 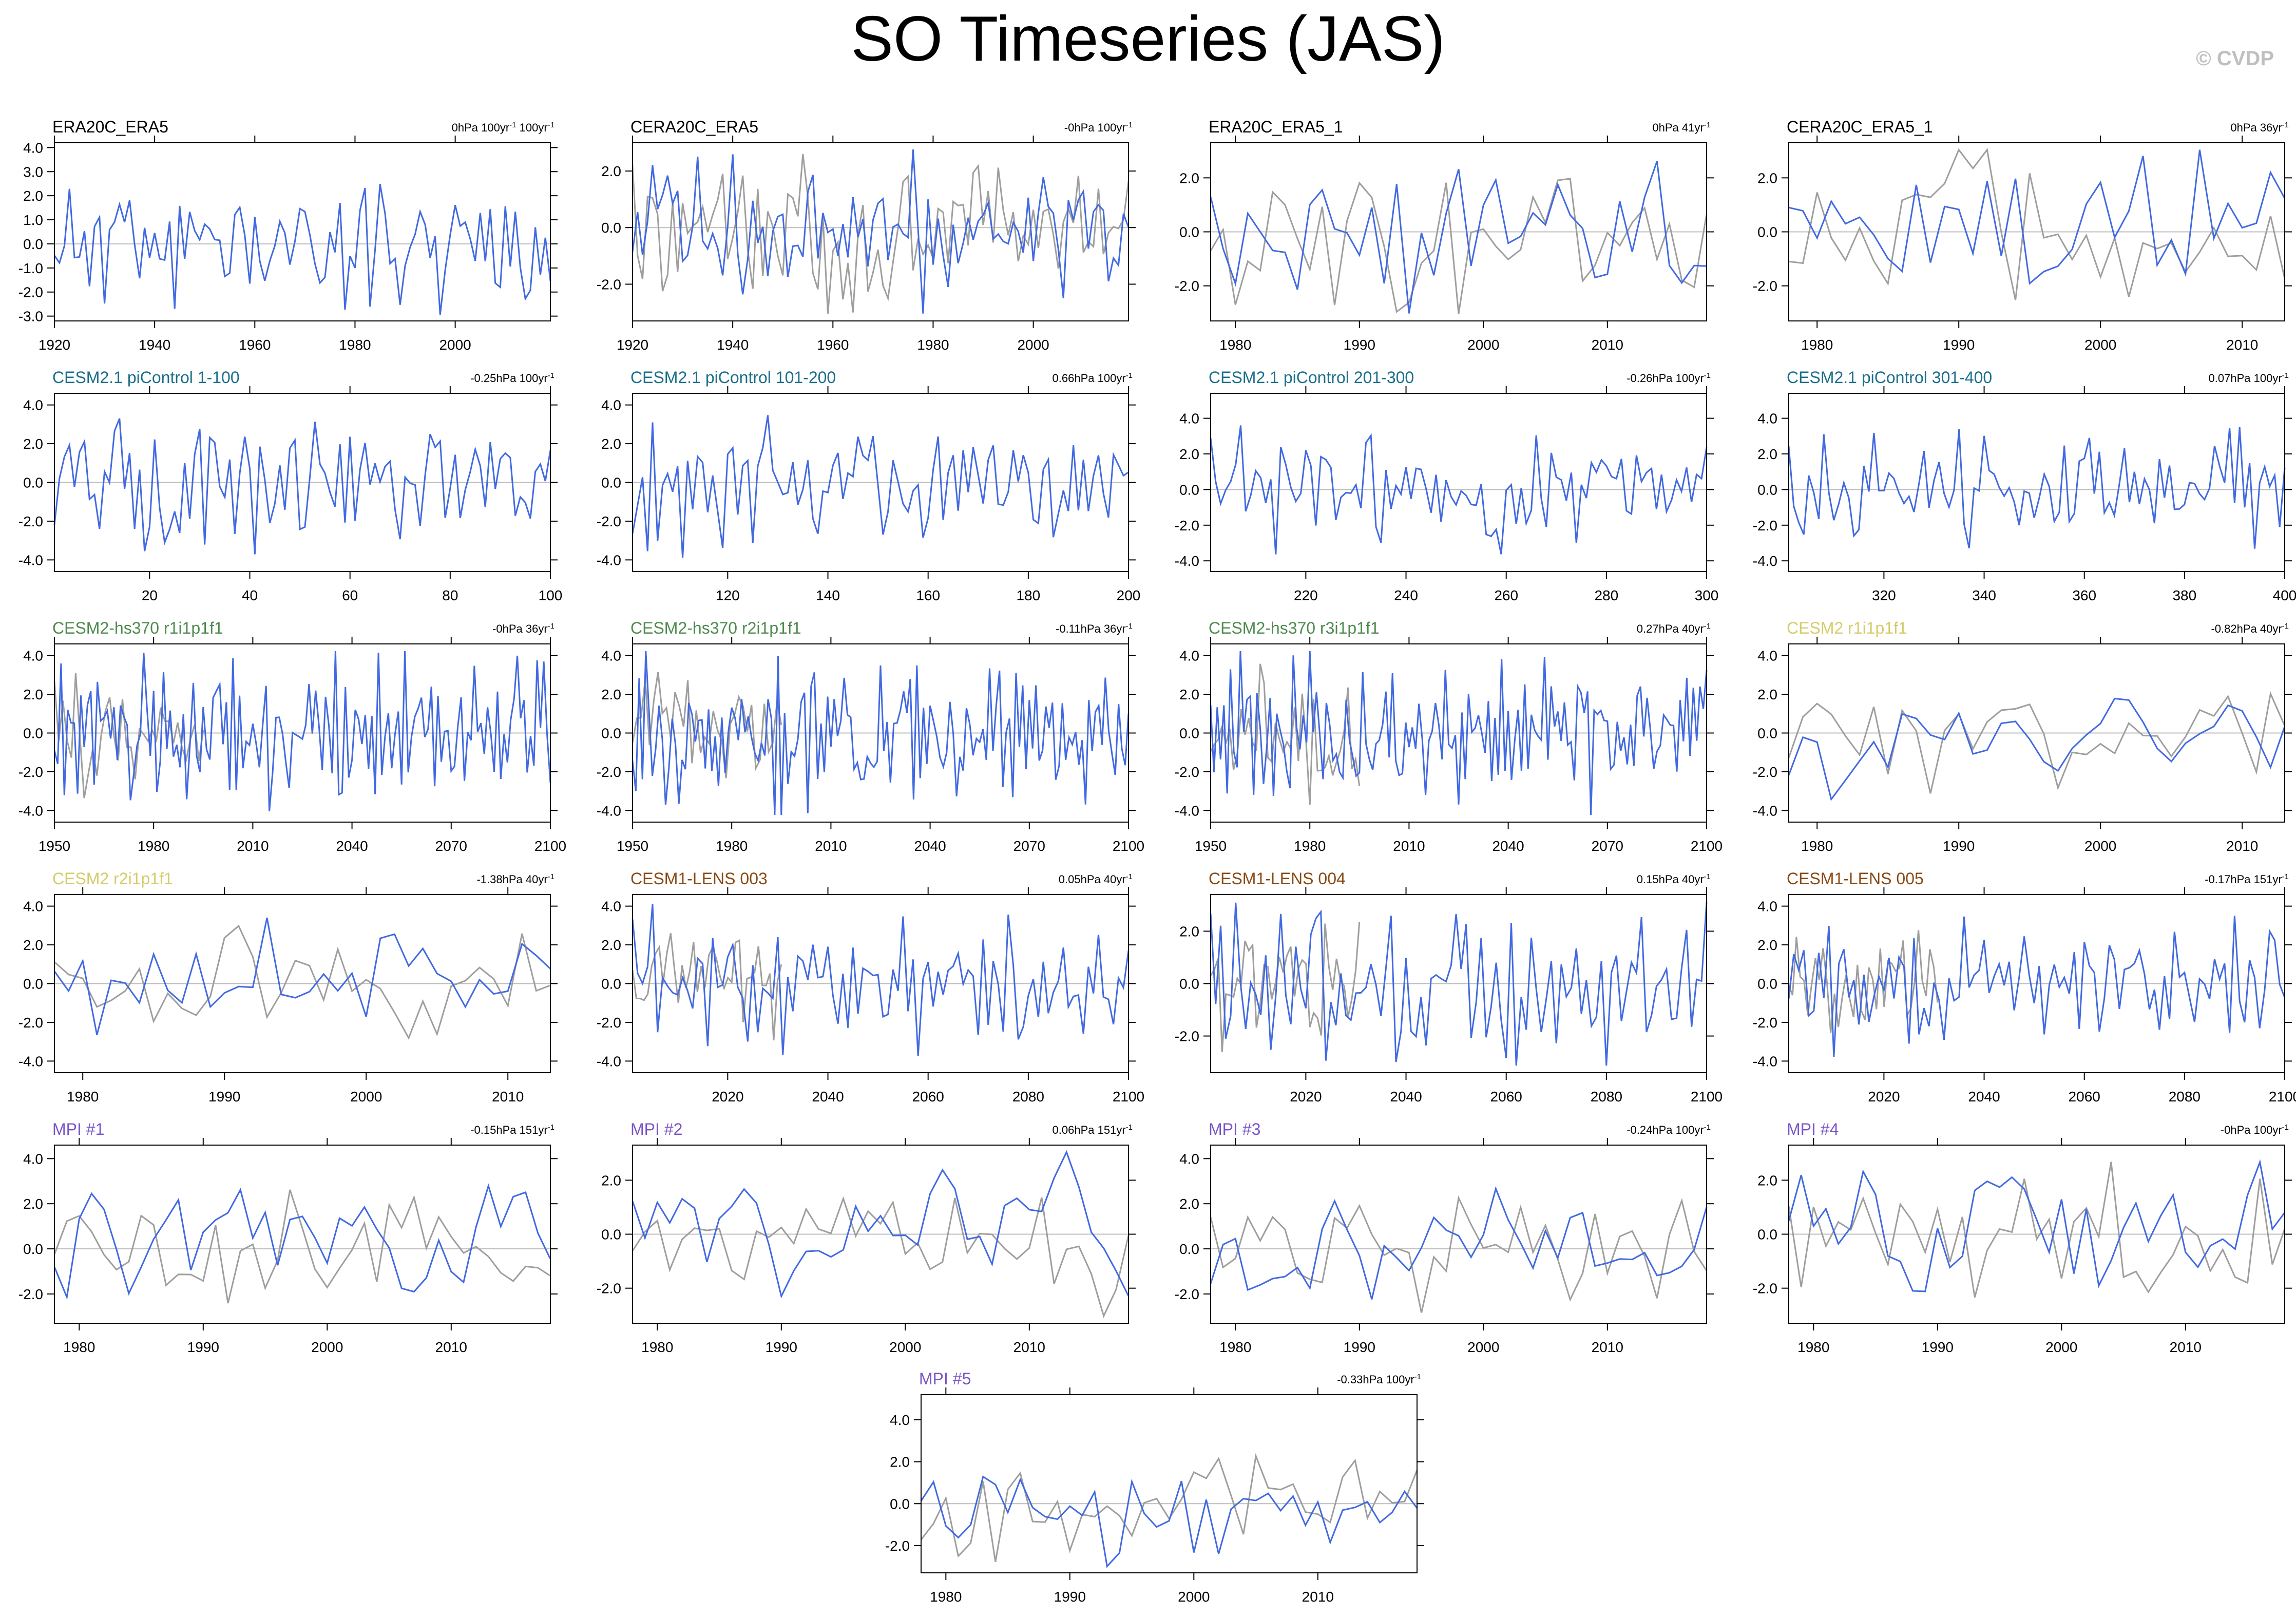 I want to click on panel-title: CESM2.1 piControl 101-200, so click(x=733, y=378).